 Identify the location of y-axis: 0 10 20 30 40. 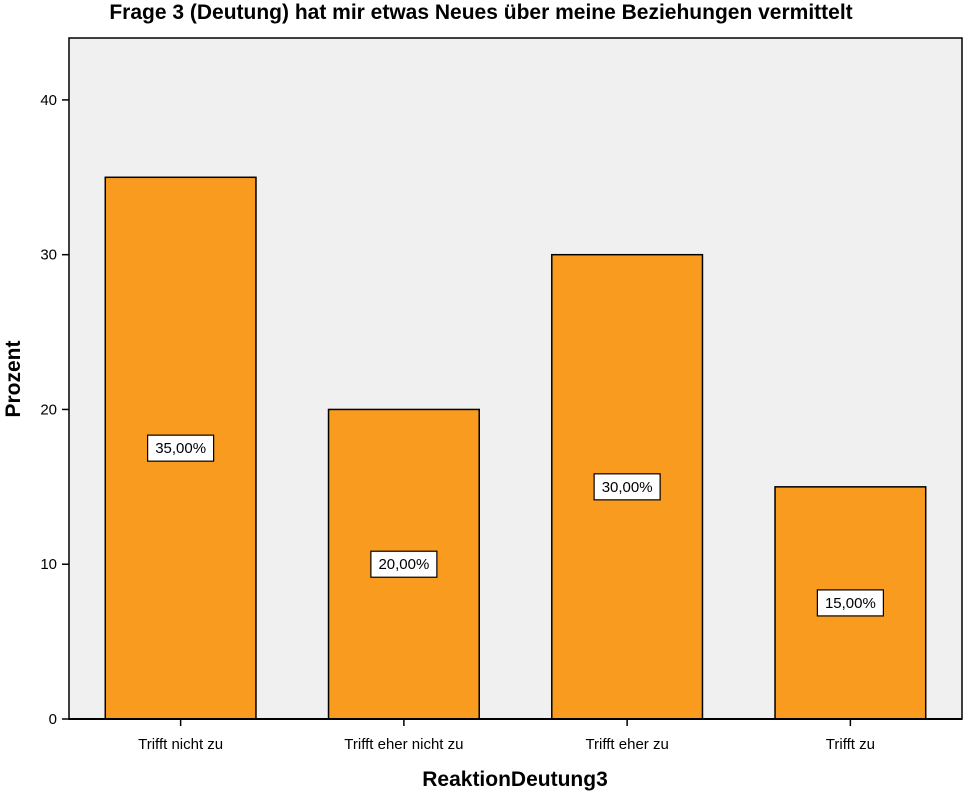
(54, 410).